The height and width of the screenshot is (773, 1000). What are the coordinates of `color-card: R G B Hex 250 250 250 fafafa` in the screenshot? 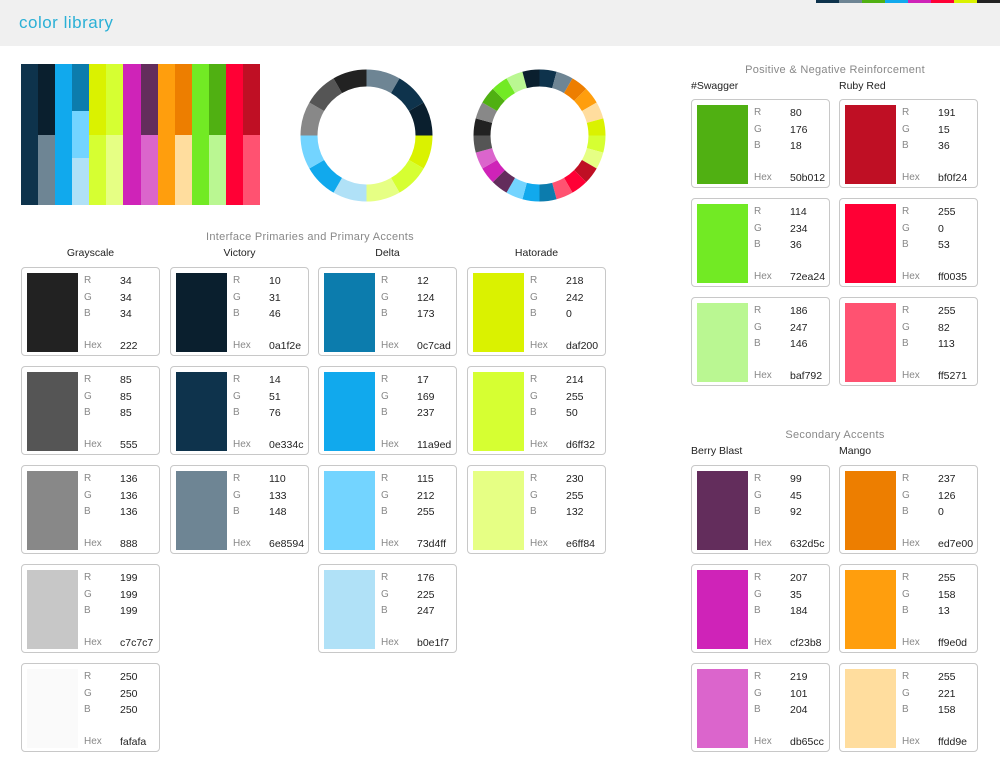 It's located at (90, 707).